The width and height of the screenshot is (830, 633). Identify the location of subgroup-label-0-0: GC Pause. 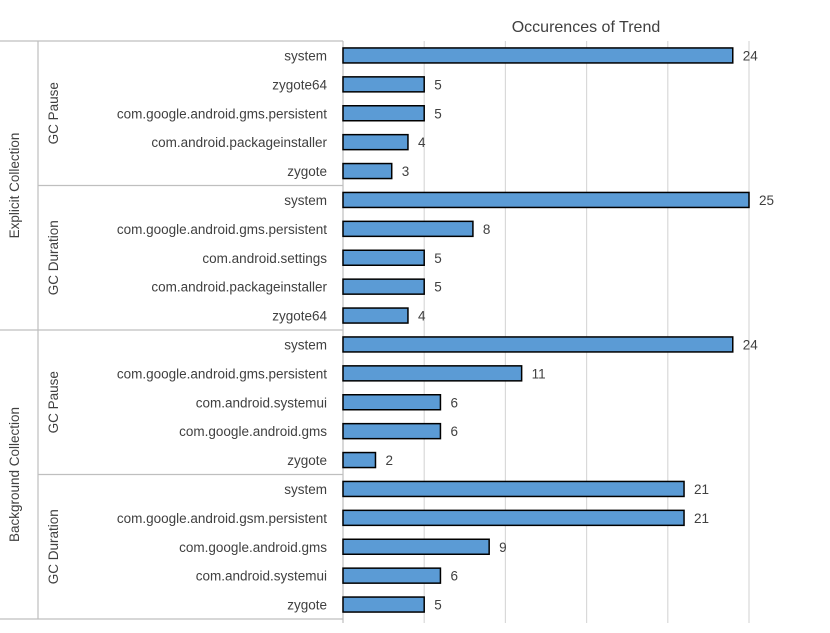
(53, 113).